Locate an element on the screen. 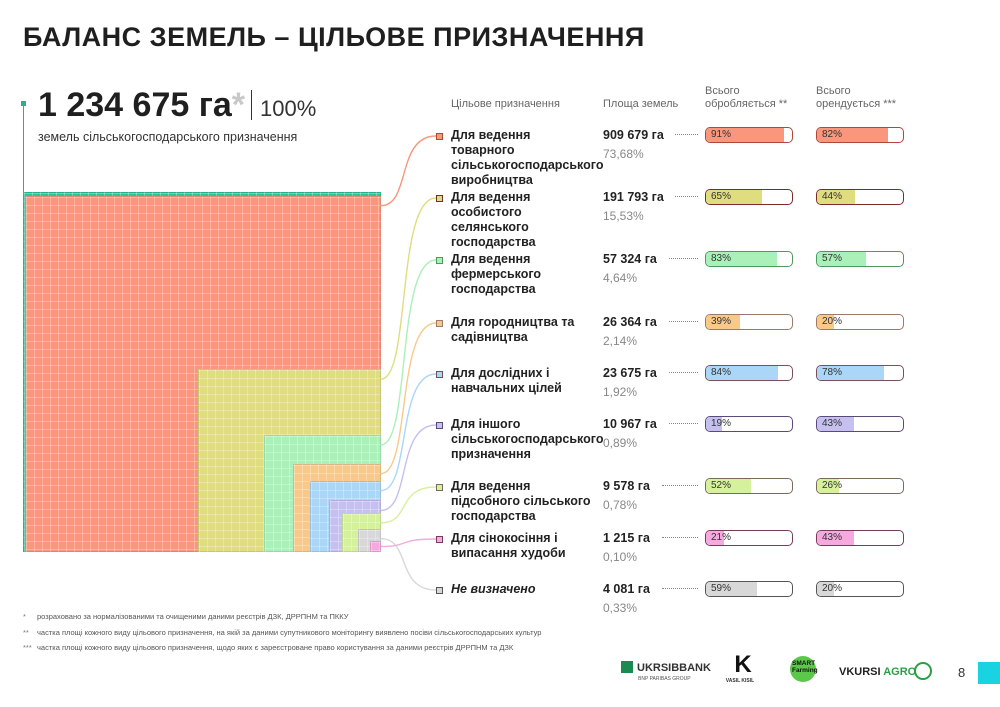 The image size is (1000, 707). page-title: БАЛАНС ЗЕМЕЛЬ – ЦІЛЬОВЕ ПРИЗНАЧЕННЯ is located at coordinates (334, 37).